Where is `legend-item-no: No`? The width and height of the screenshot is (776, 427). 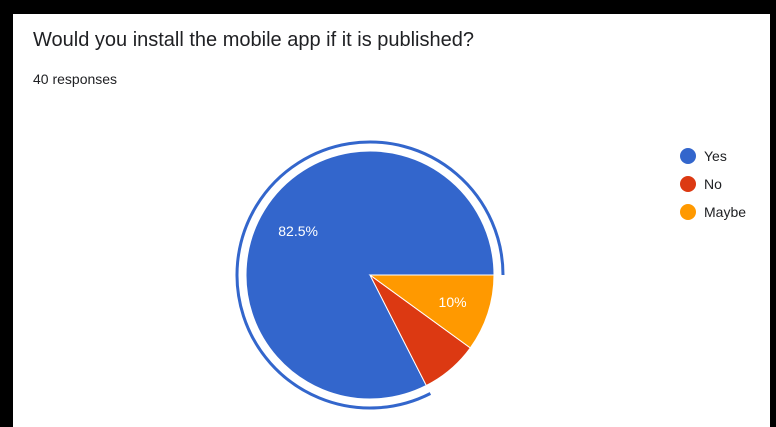
legend-item-no: No is located at coordinates (713, 184).